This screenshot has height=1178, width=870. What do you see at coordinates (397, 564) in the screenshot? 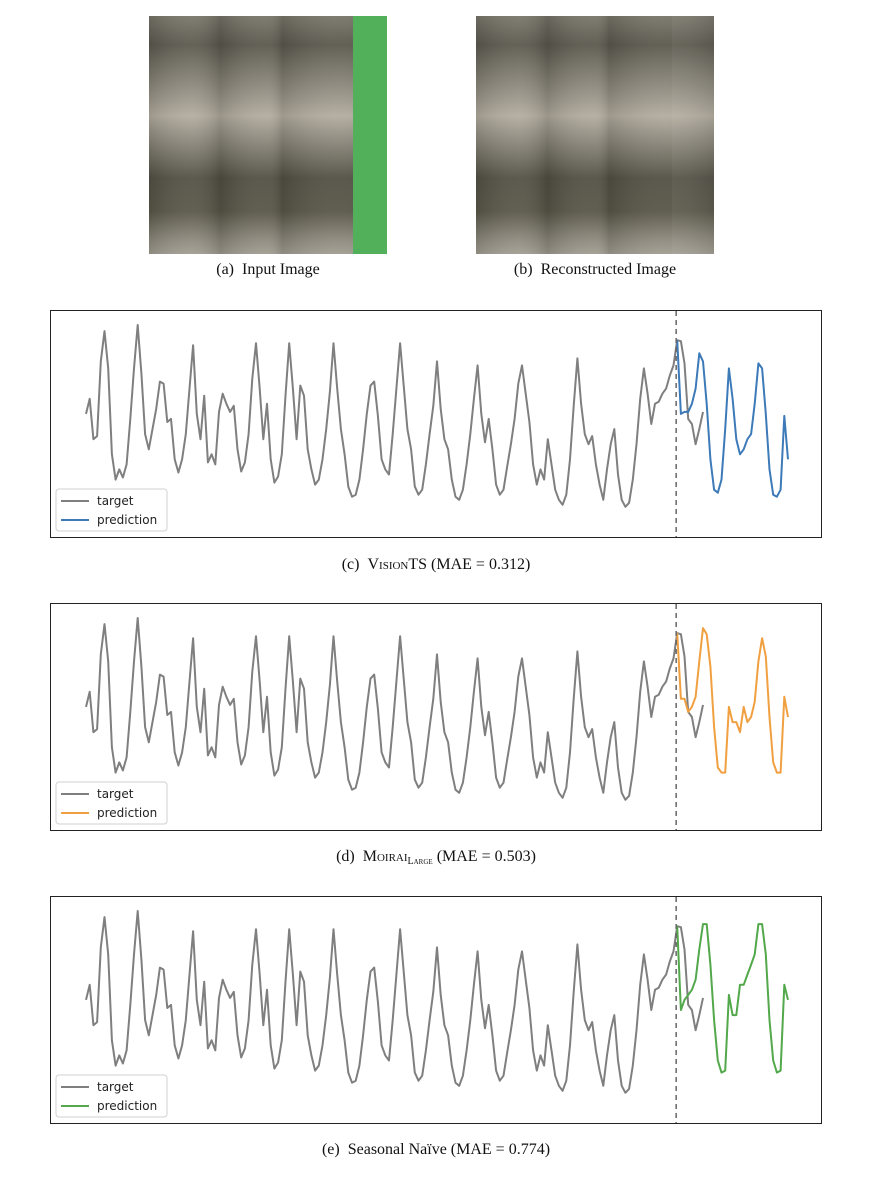
I see `caption-c-name: VisionTS` at bounding box center [397, 564].